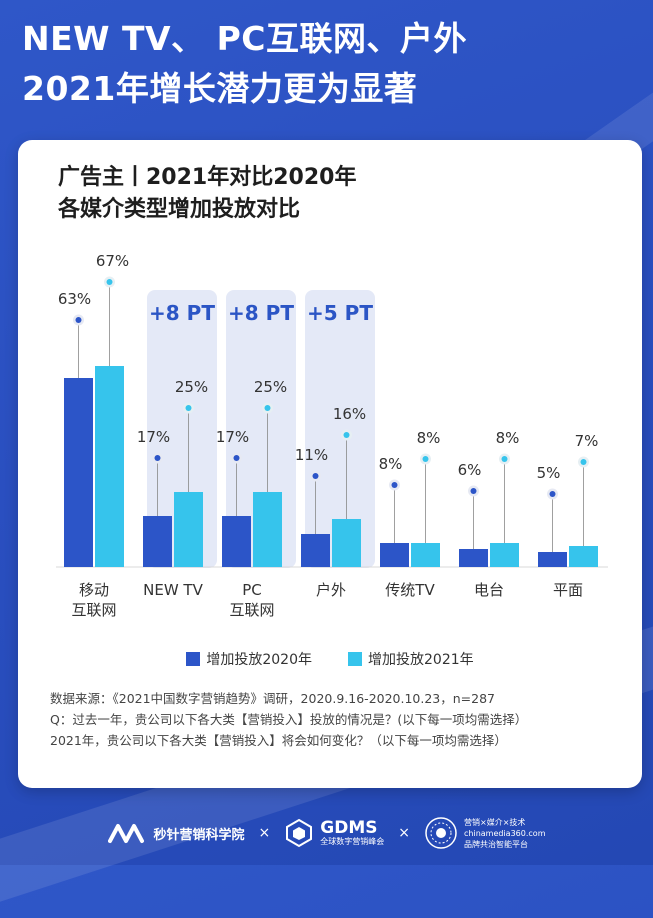 The image size is (653, 918). I want to click on gdms-cube-icon, so click(299, 833).